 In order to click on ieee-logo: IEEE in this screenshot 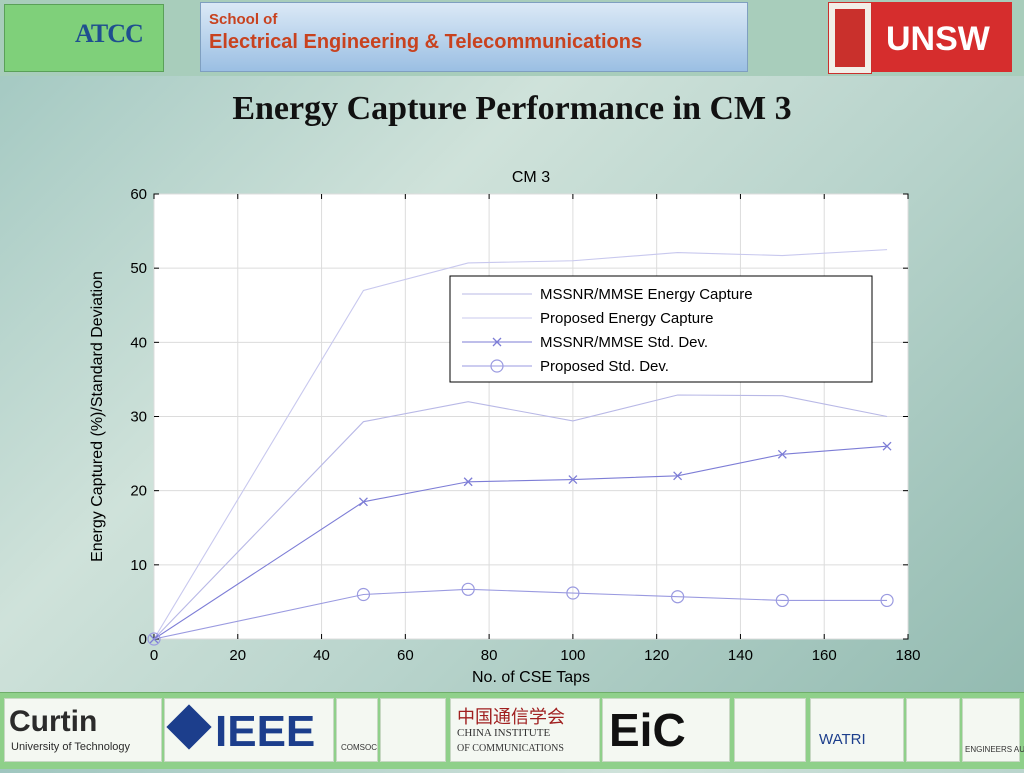, I will do `click(249, 730)`.